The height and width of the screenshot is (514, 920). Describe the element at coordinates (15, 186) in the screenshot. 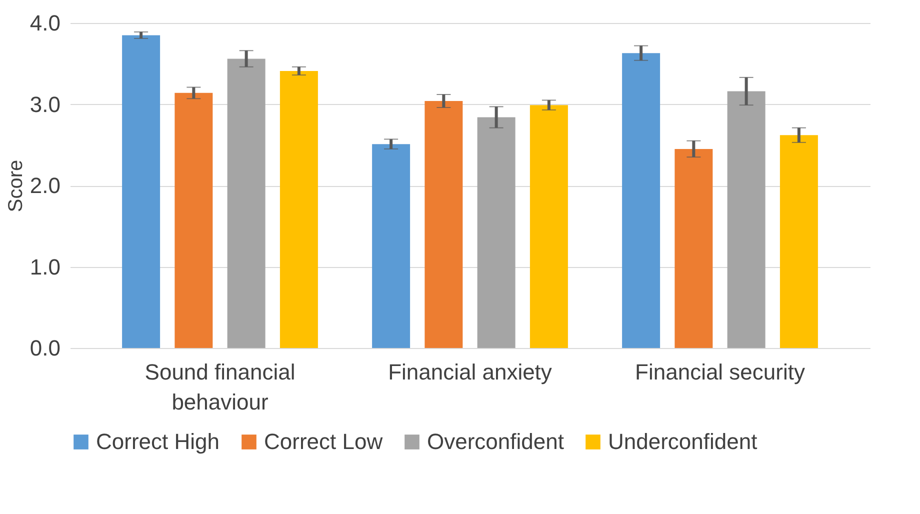

I see `y-axis-title: Score` at that location.